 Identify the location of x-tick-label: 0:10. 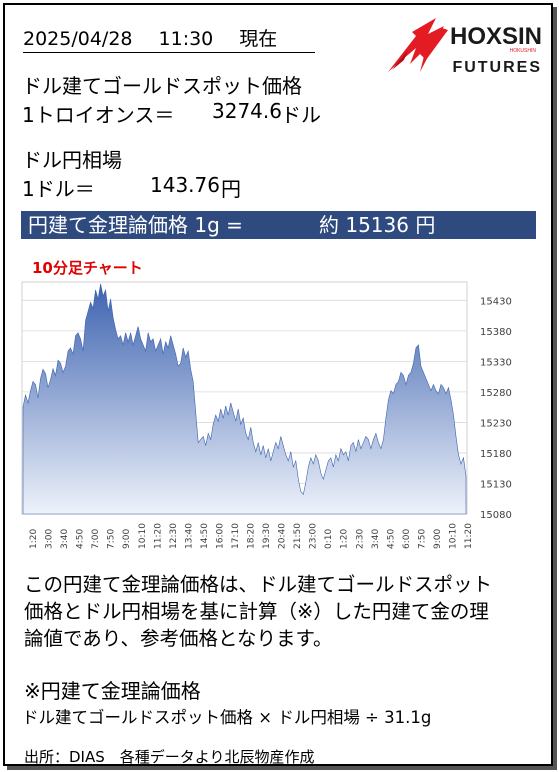
(329, 539).